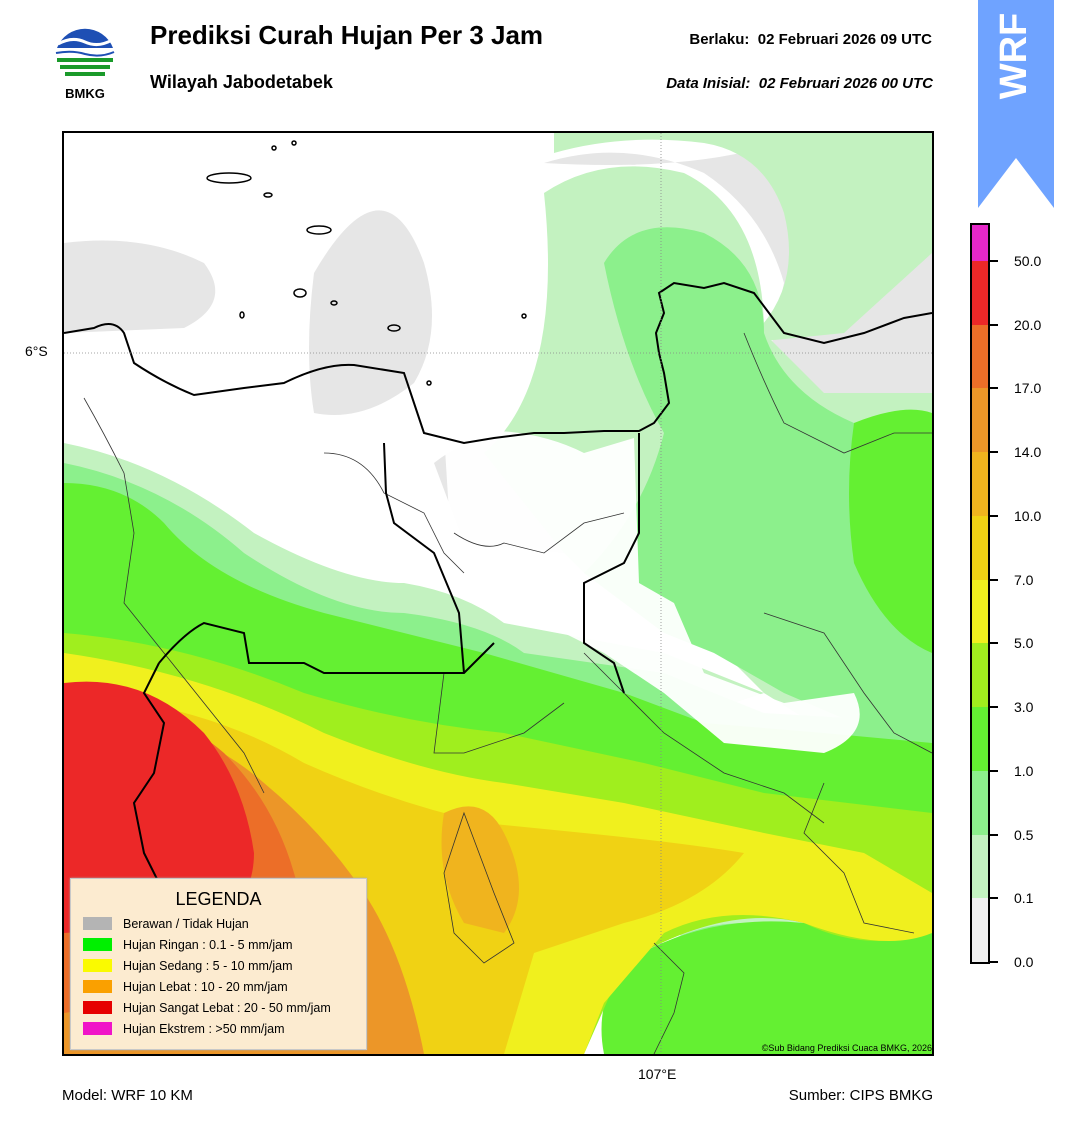 This screenshot has width=1072, height=1128. I want to click on legend-label: Berawan / Tidak Hujan, so click(186, 924).